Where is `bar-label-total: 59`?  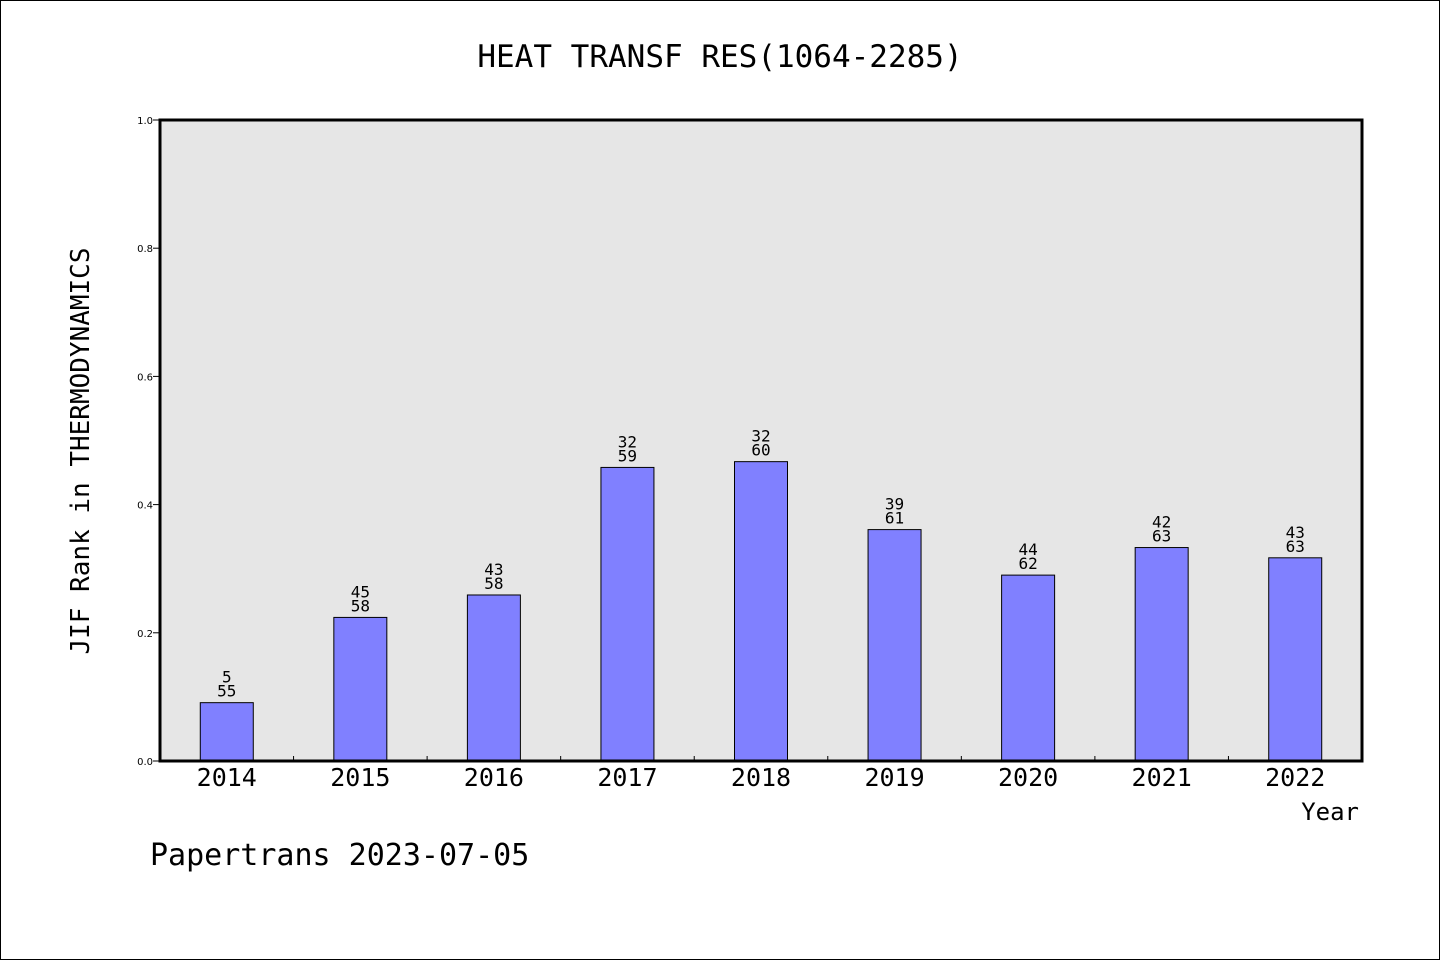
bar-label-total: 59 is located at coordinates (627, 455).